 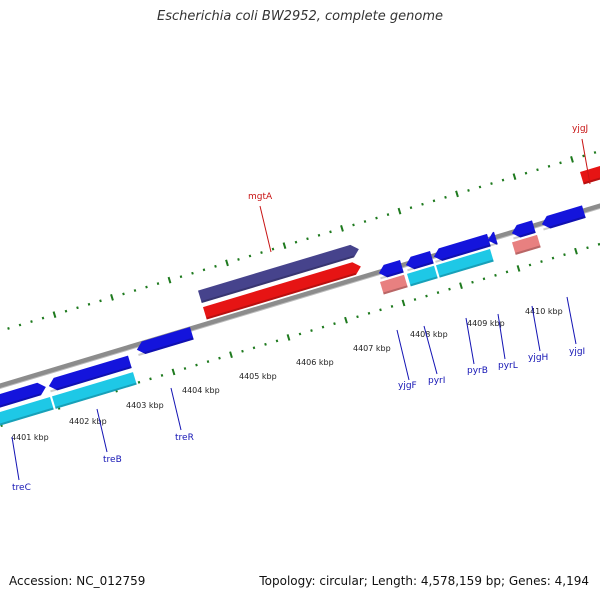 What do you see at coordinates (591, 179) in the screenshot?
I see `yjgJ-cds-shade` at bounding box center [591, 179].